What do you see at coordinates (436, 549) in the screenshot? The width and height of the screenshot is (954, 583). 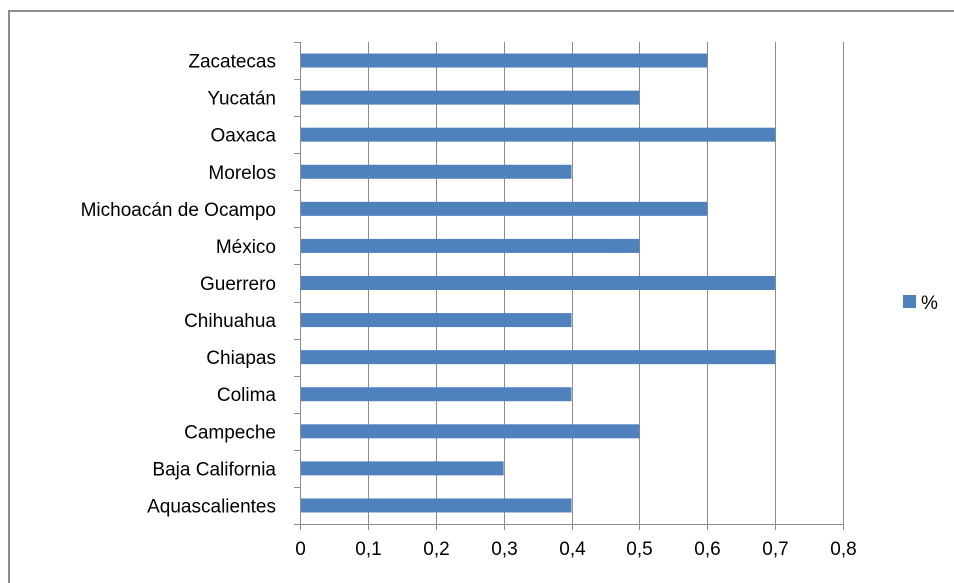 I see `x-tick-label: 0,2` at bounding box center [436, 549].